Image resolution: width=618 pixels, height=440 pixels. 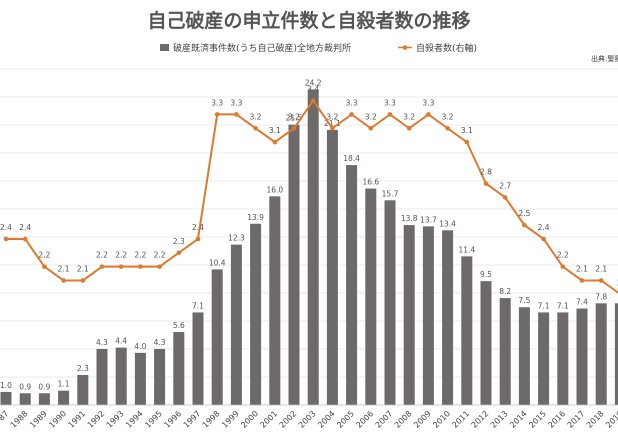 I want to click on x-tick-label: 2000, so click(x=249, y=419).